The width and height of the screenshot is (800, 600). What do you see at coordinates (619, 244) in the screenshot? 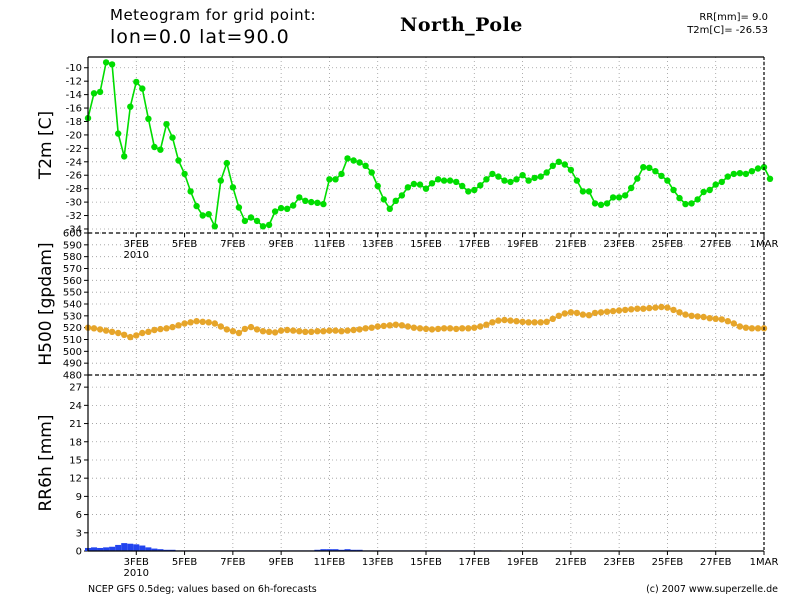
I see `xtick-label-0-10: 23FEB` at bounding box center [619, 244].